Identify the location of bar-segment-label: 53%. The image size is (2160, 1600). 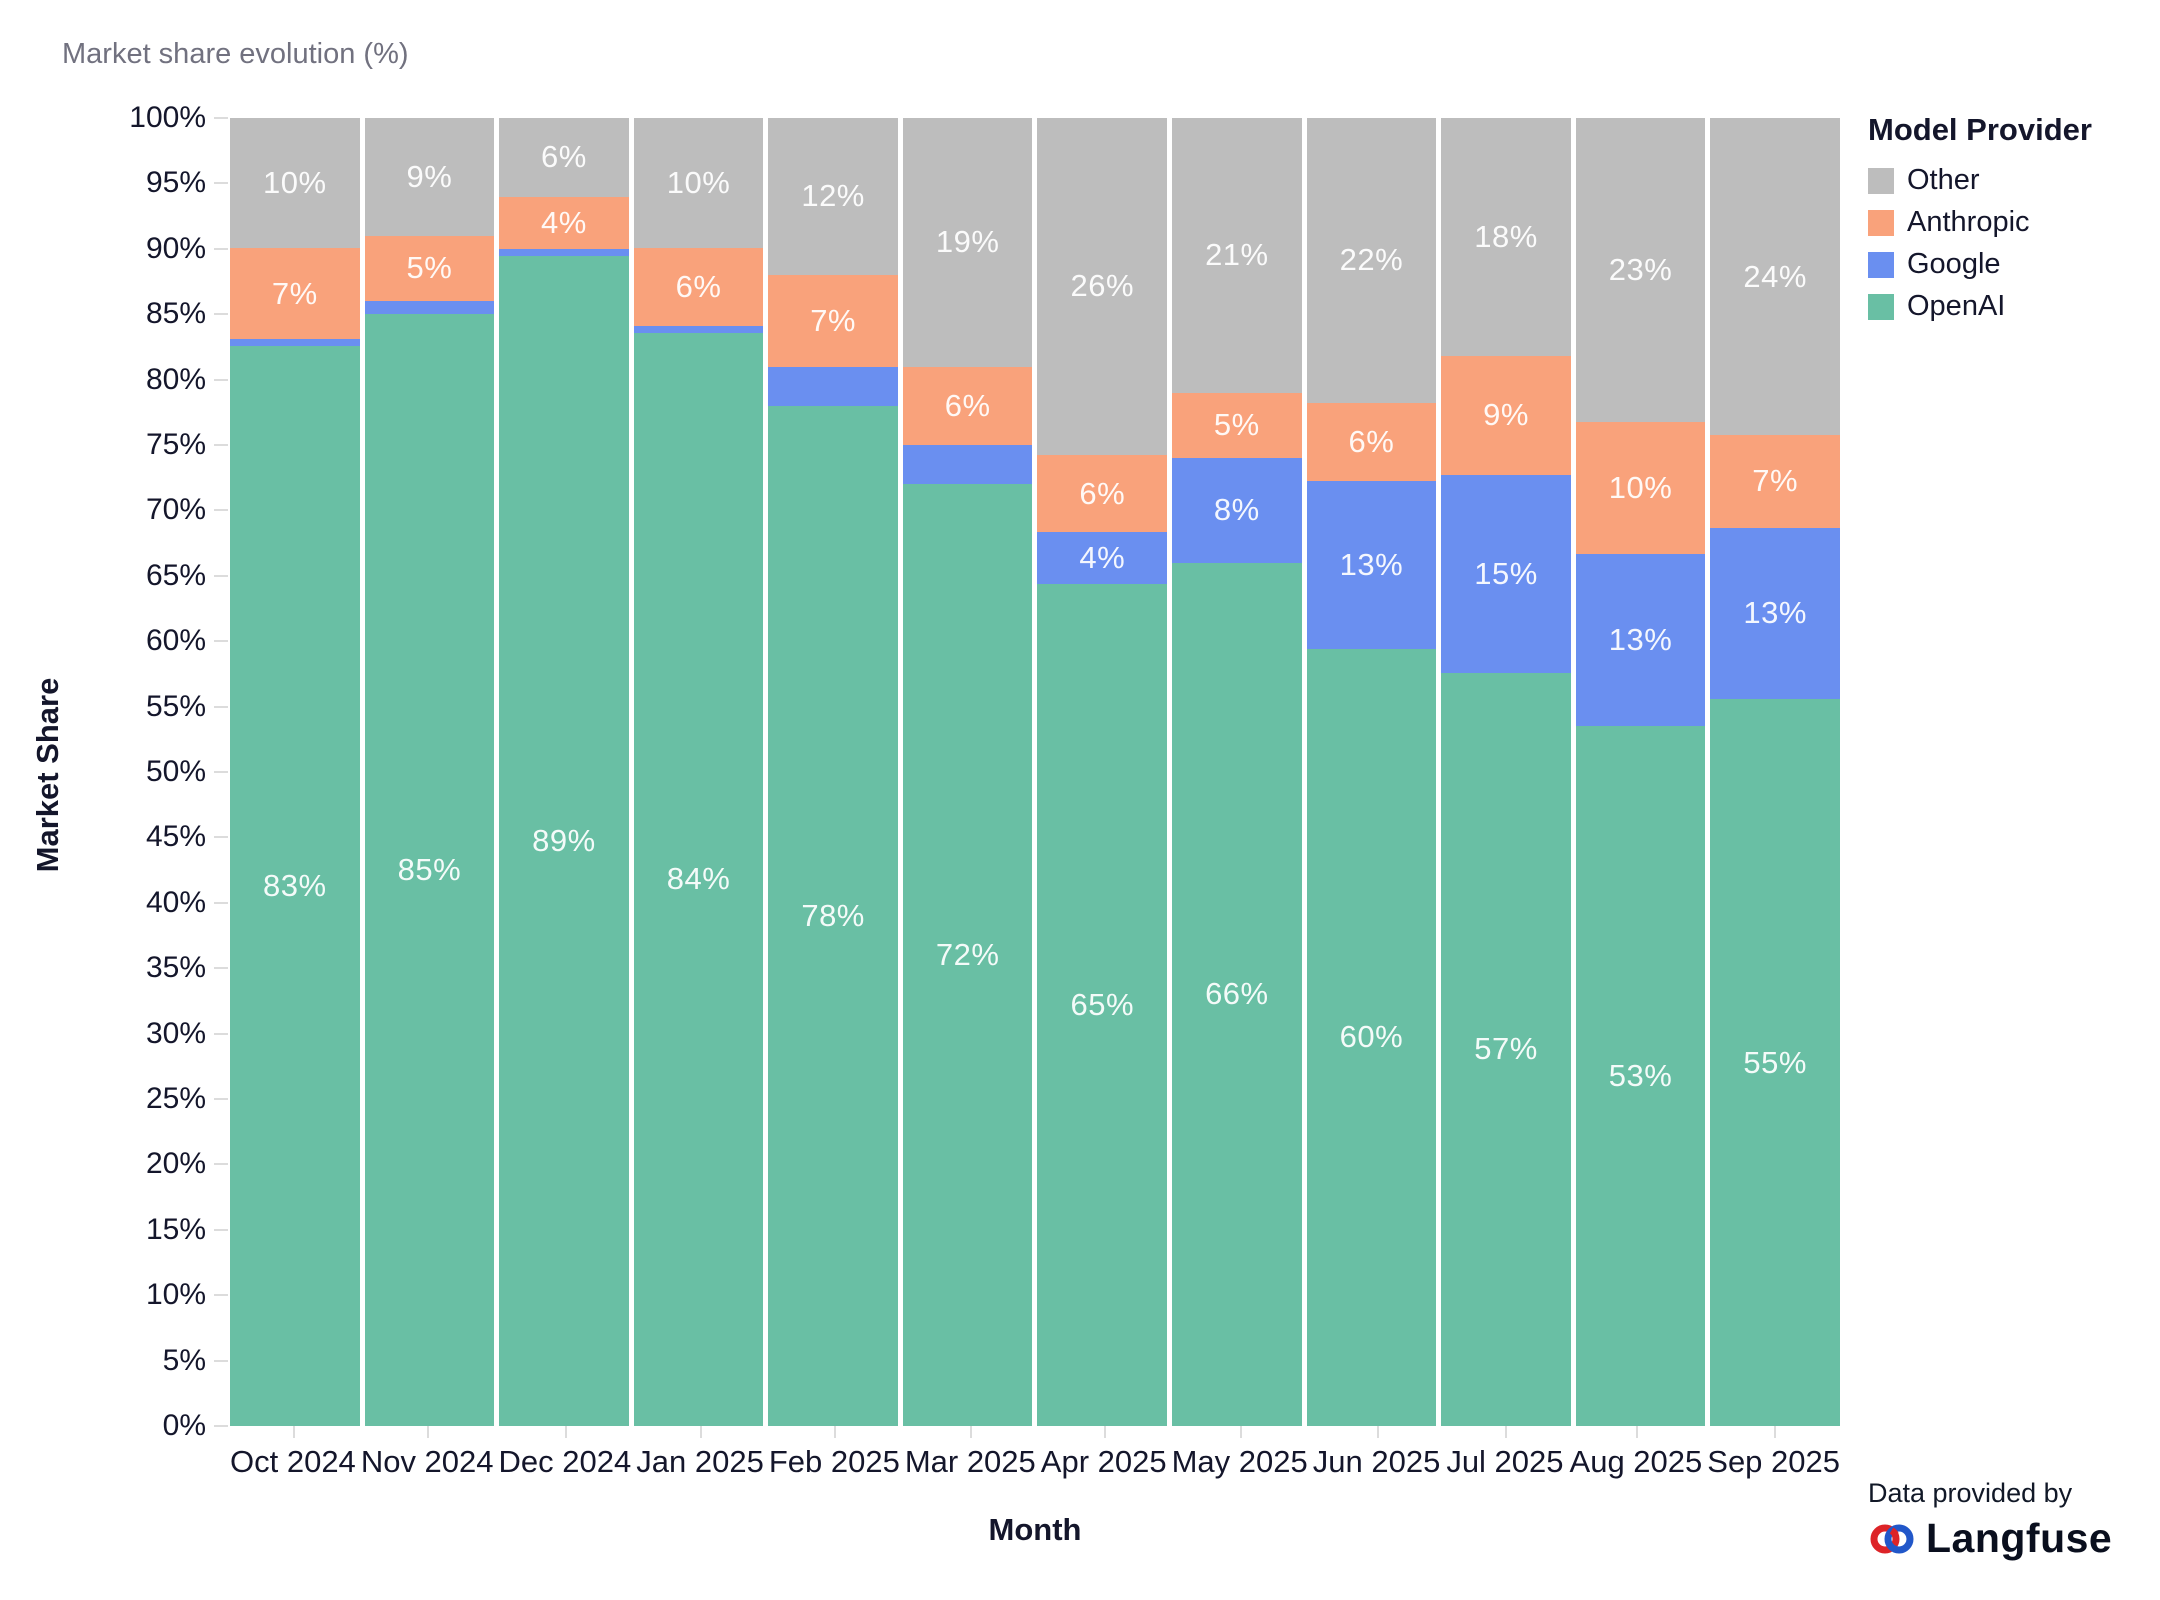
(1640, 1075).